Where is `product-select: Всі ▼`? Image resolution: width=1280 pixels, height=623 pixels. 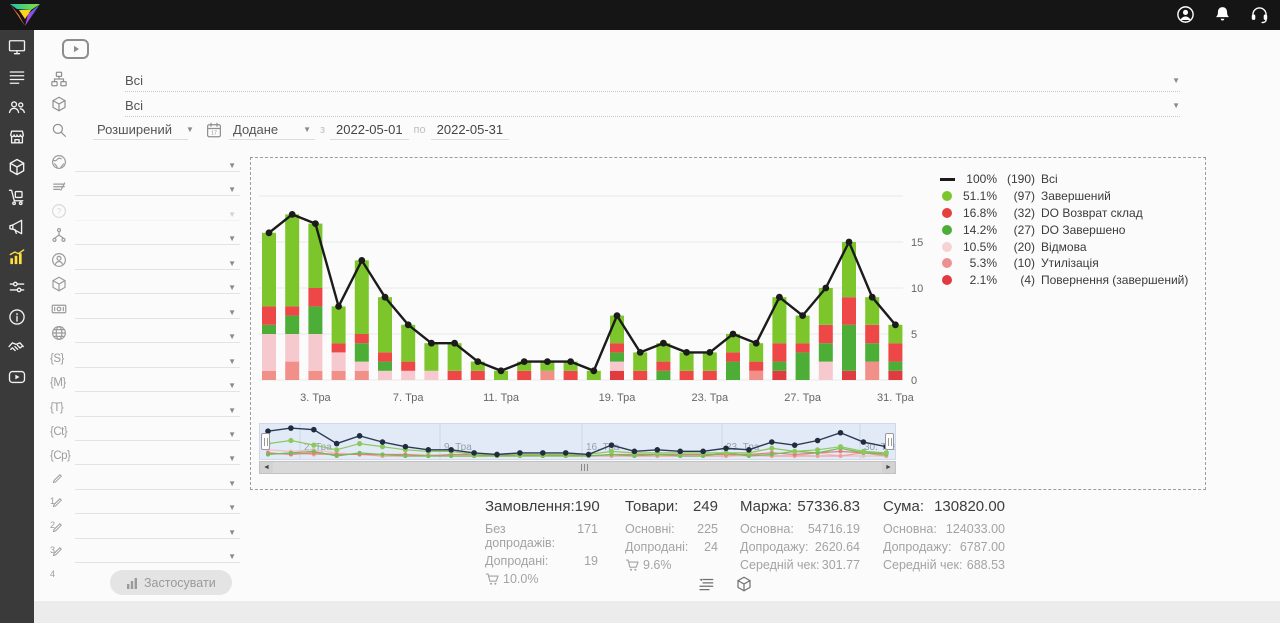 product-select: Всі ▼ is located at coordinates (652, 106).